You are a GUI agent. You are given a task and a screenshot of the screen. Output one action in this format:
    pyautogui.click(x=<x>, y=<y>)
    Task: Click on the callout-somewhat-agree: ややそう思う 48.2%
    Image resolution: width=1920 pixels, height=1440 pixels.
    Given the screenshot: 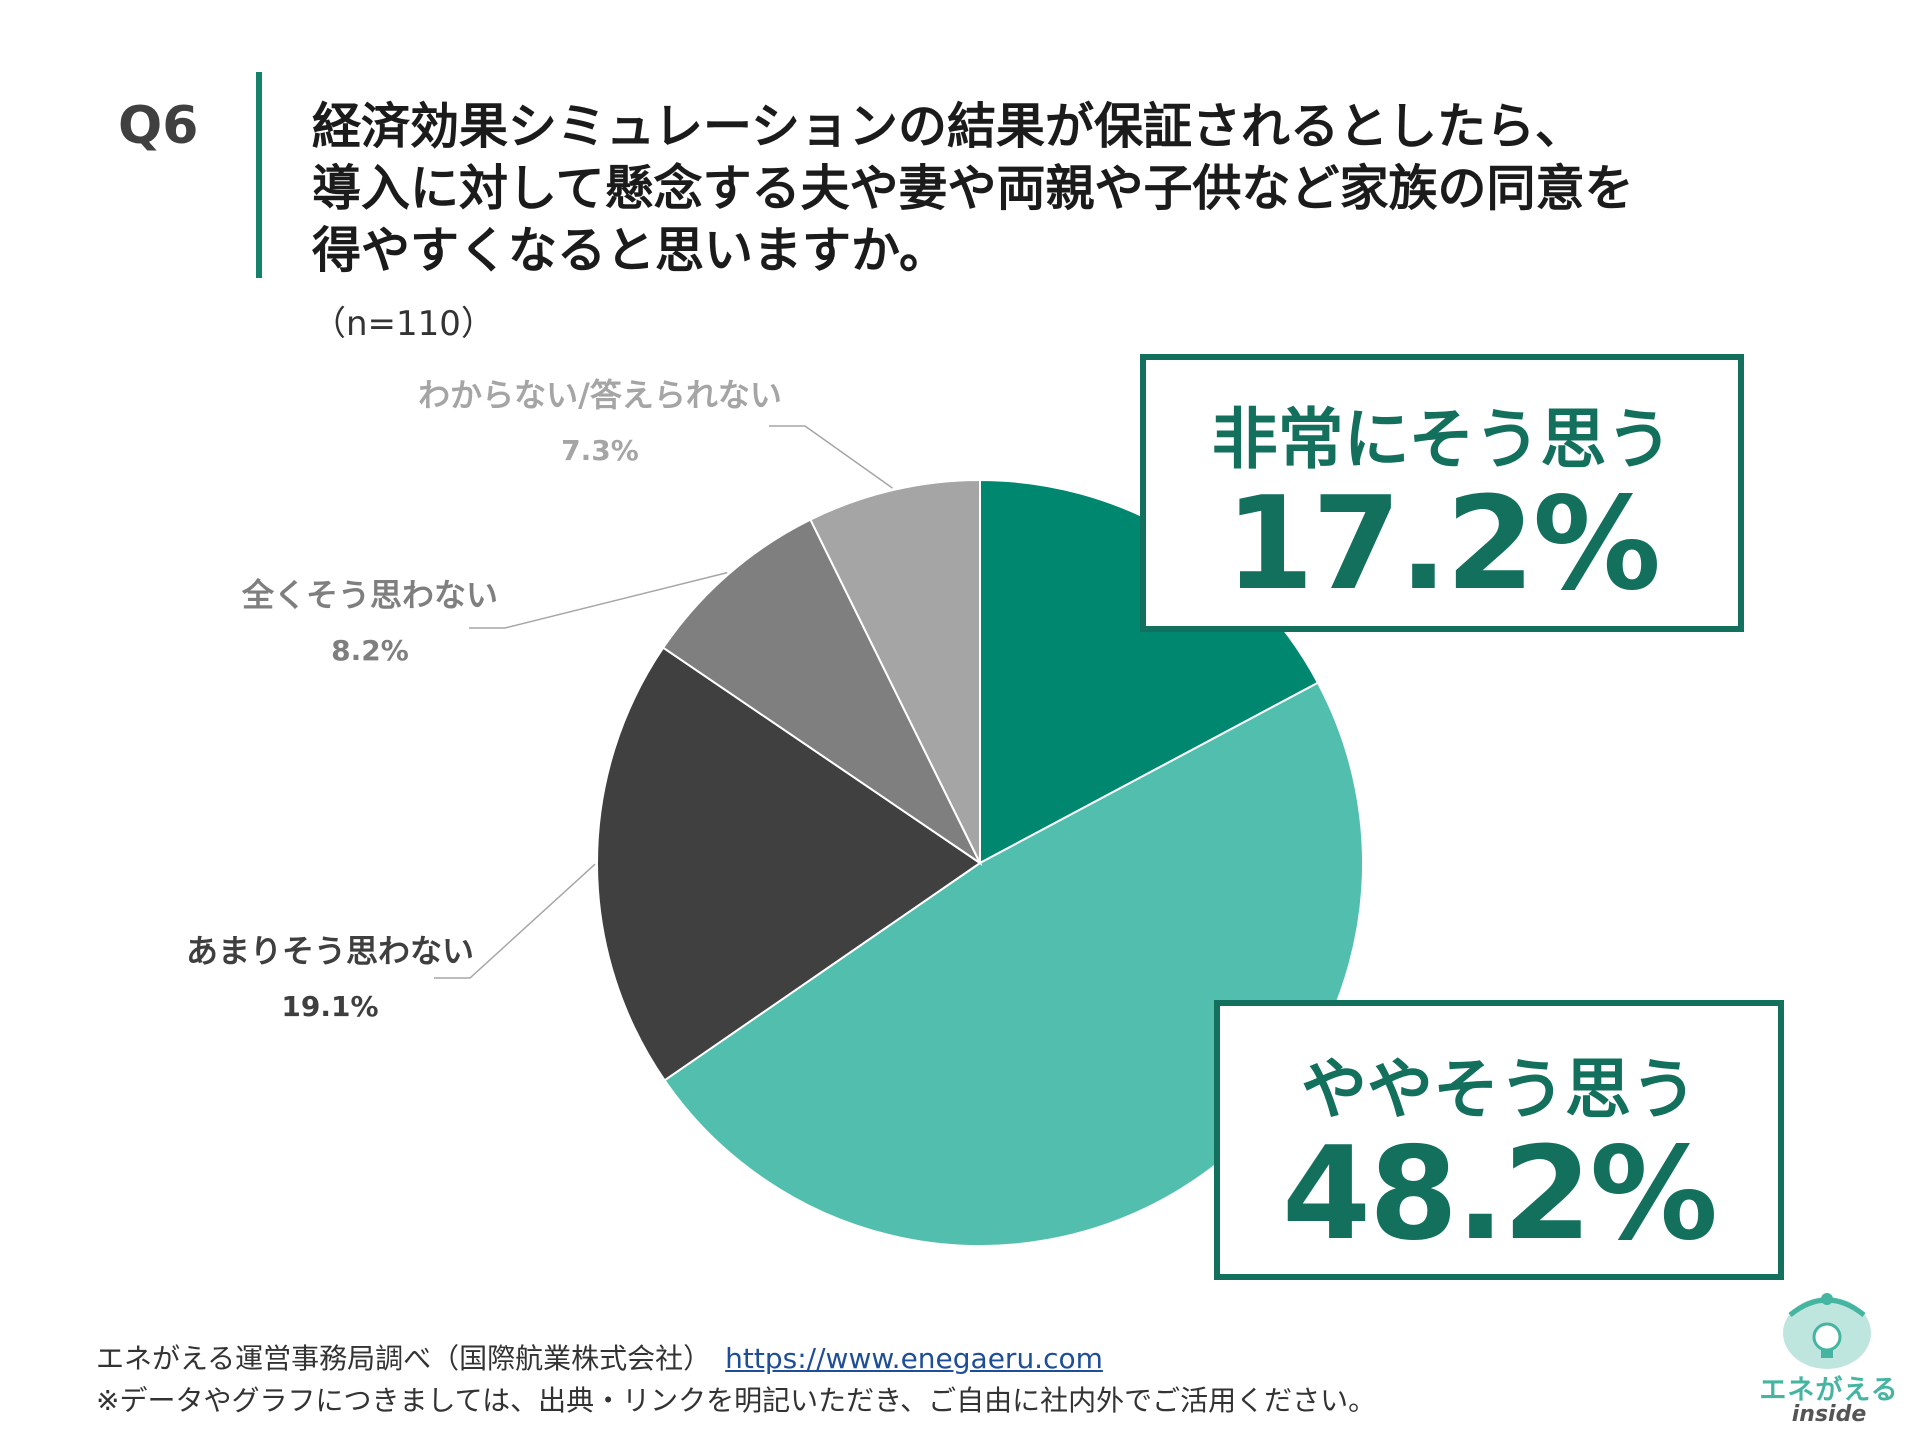 What is the action you would take?
    pyautogui.click(x=1499, y=1140)
    